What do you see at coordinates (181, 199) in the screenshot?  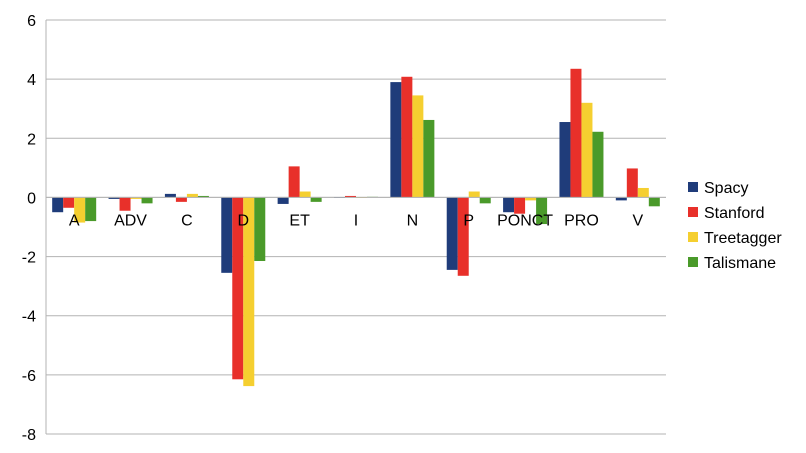 I see `bar-stanford-c` at bounding box center [181, 199].